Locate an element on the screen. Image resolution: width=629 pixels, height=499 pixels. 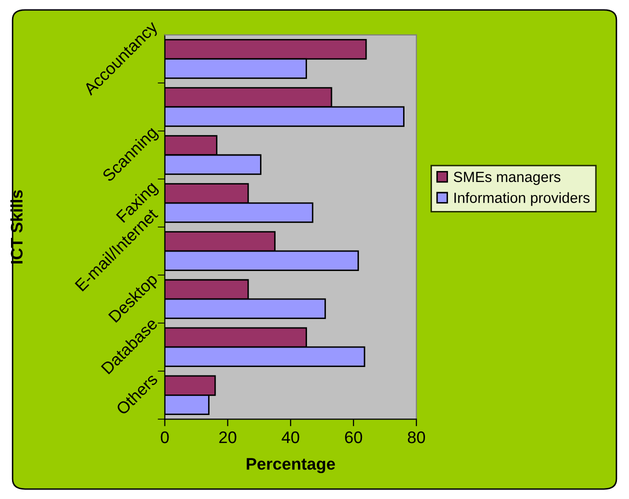
x-tick-label: 40 is located at coordinates (291, 437).